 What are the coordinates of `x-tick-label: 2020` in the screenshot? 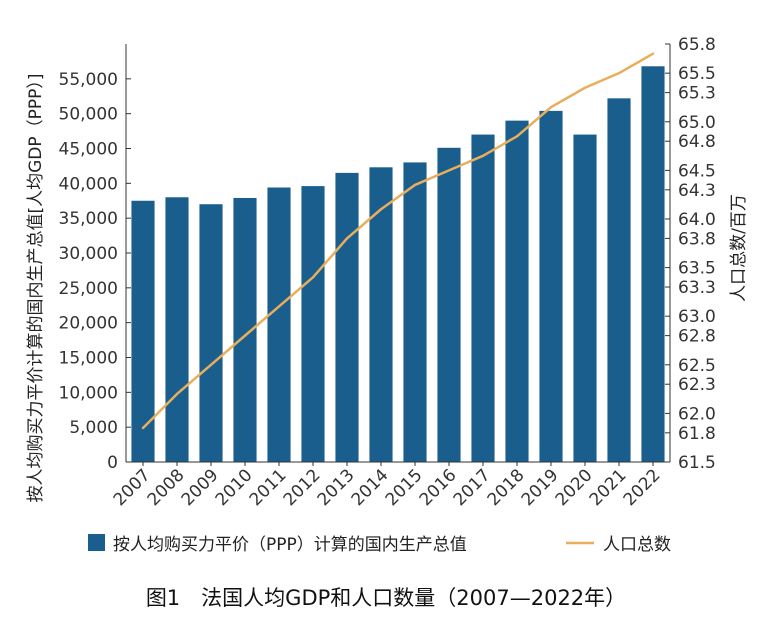 It's located at (574, 487).